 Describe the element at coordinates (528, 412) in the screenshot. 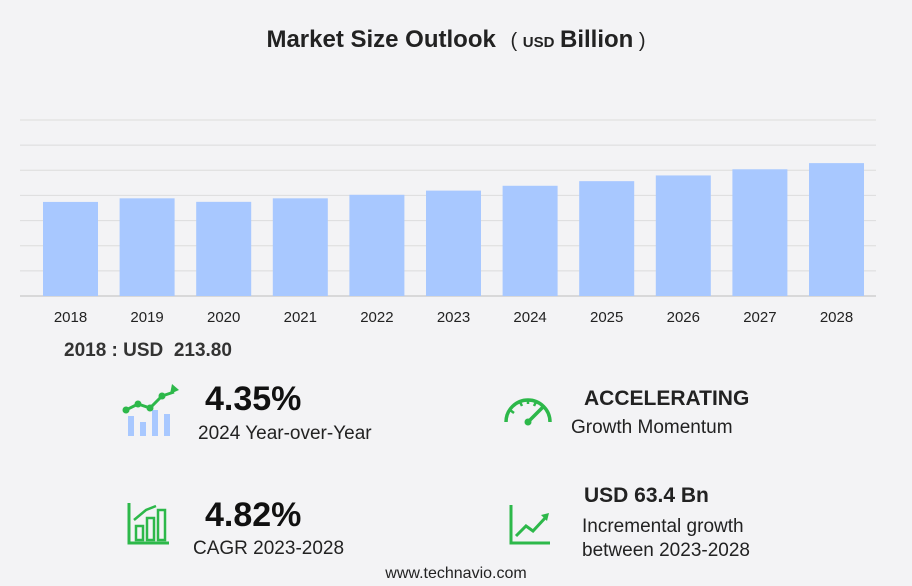

I see `speedometer-icon` at that location.